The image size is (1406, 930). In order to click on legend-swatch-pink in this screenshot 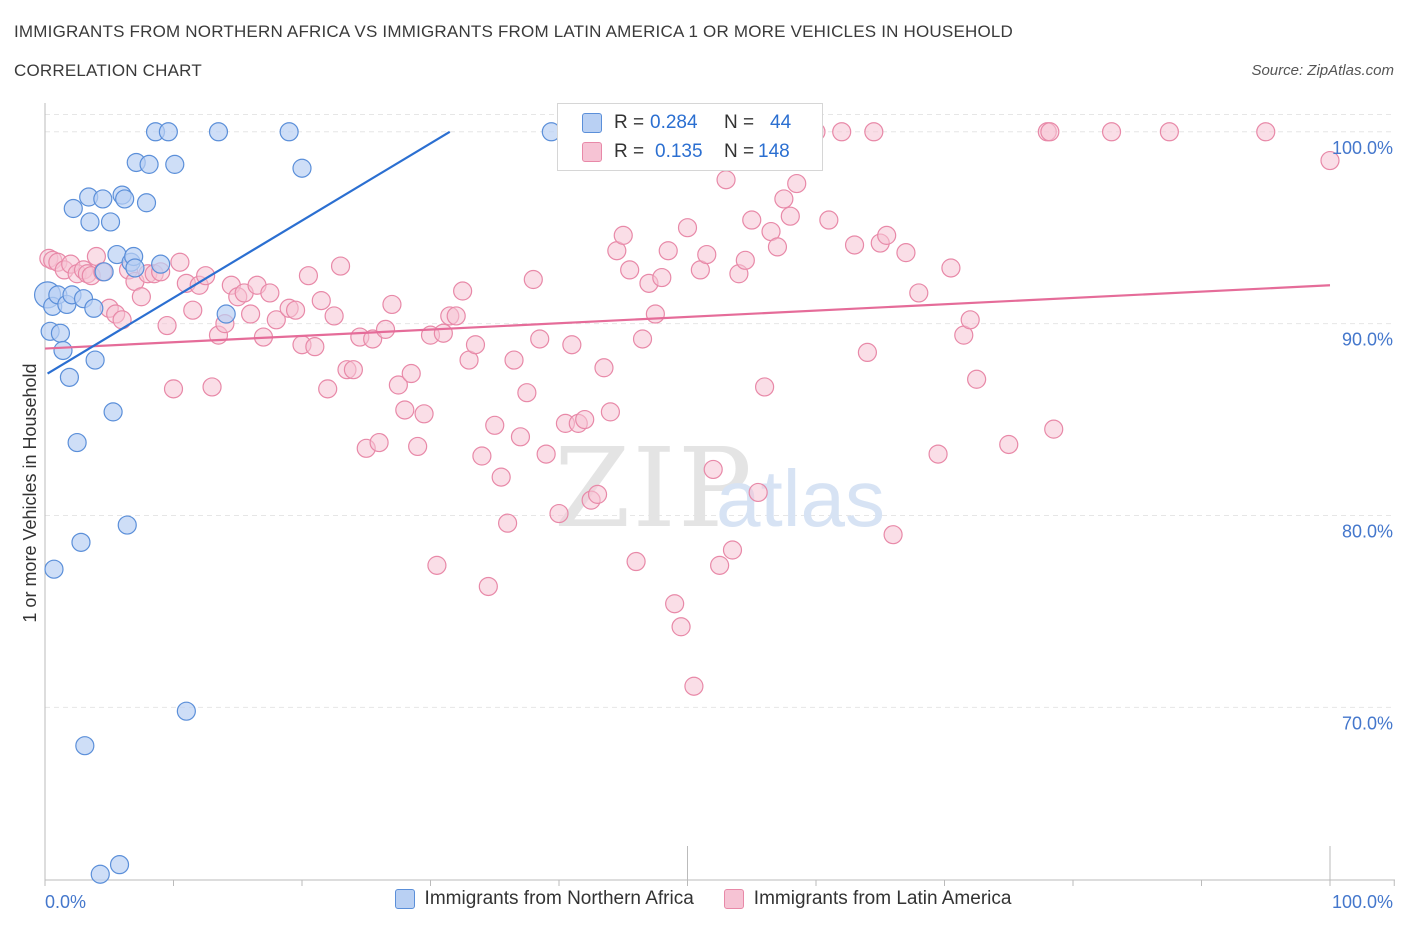, I will do `click(733, 899)`.